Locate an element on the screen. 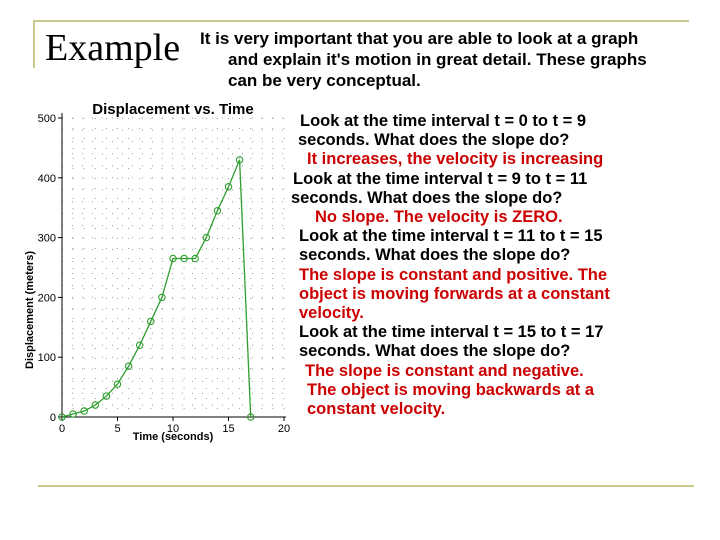 The image size is (720, 540). answer-line: It increases, the velocity is increasing is located at coordinates (455, 159).